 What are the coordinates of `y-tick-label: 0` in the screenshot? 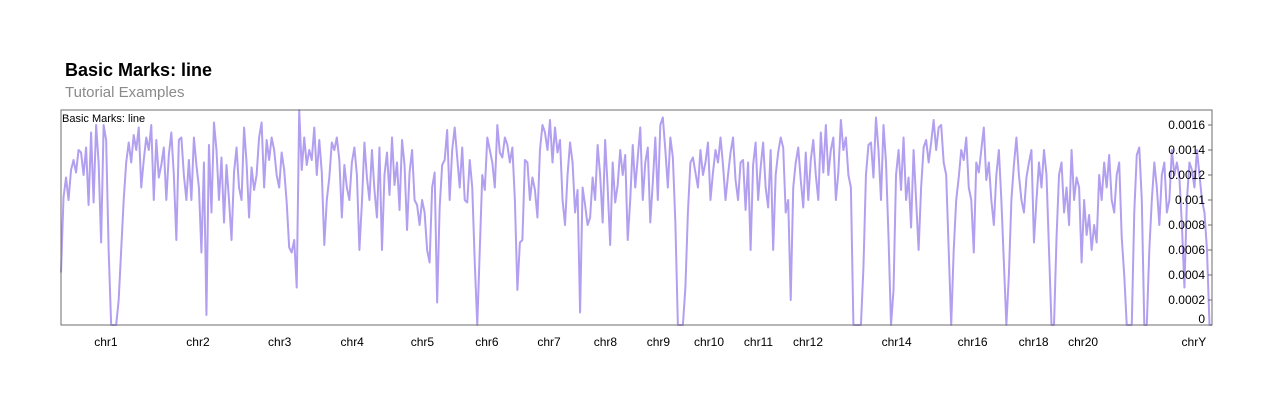 It's located at (1201, 319).